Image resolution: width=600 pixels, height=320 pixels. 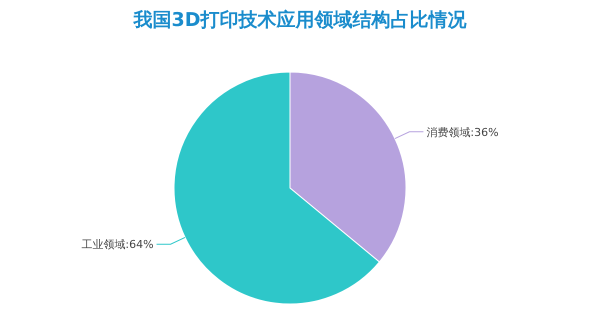 What do you see at coordinates (462, 132) in the screenshot?
I see `slice-label: 消费领域:36%` at bounding box center [462, 132].